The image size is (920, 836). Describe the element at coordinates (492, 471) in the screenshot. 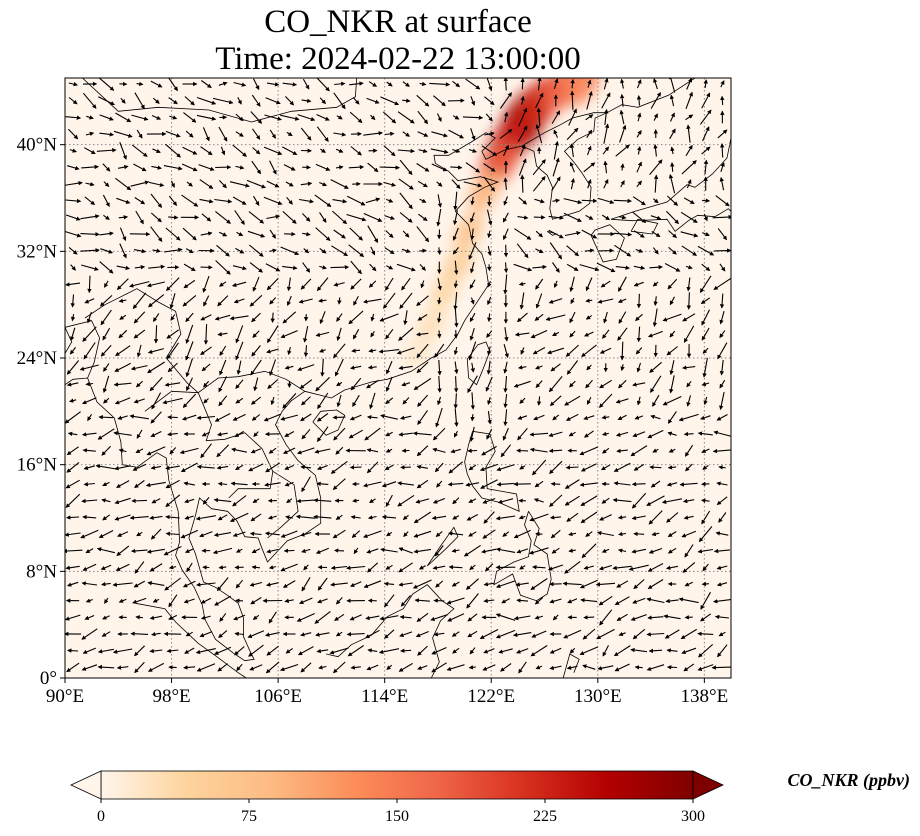

I see `coastline-segment` at that location.